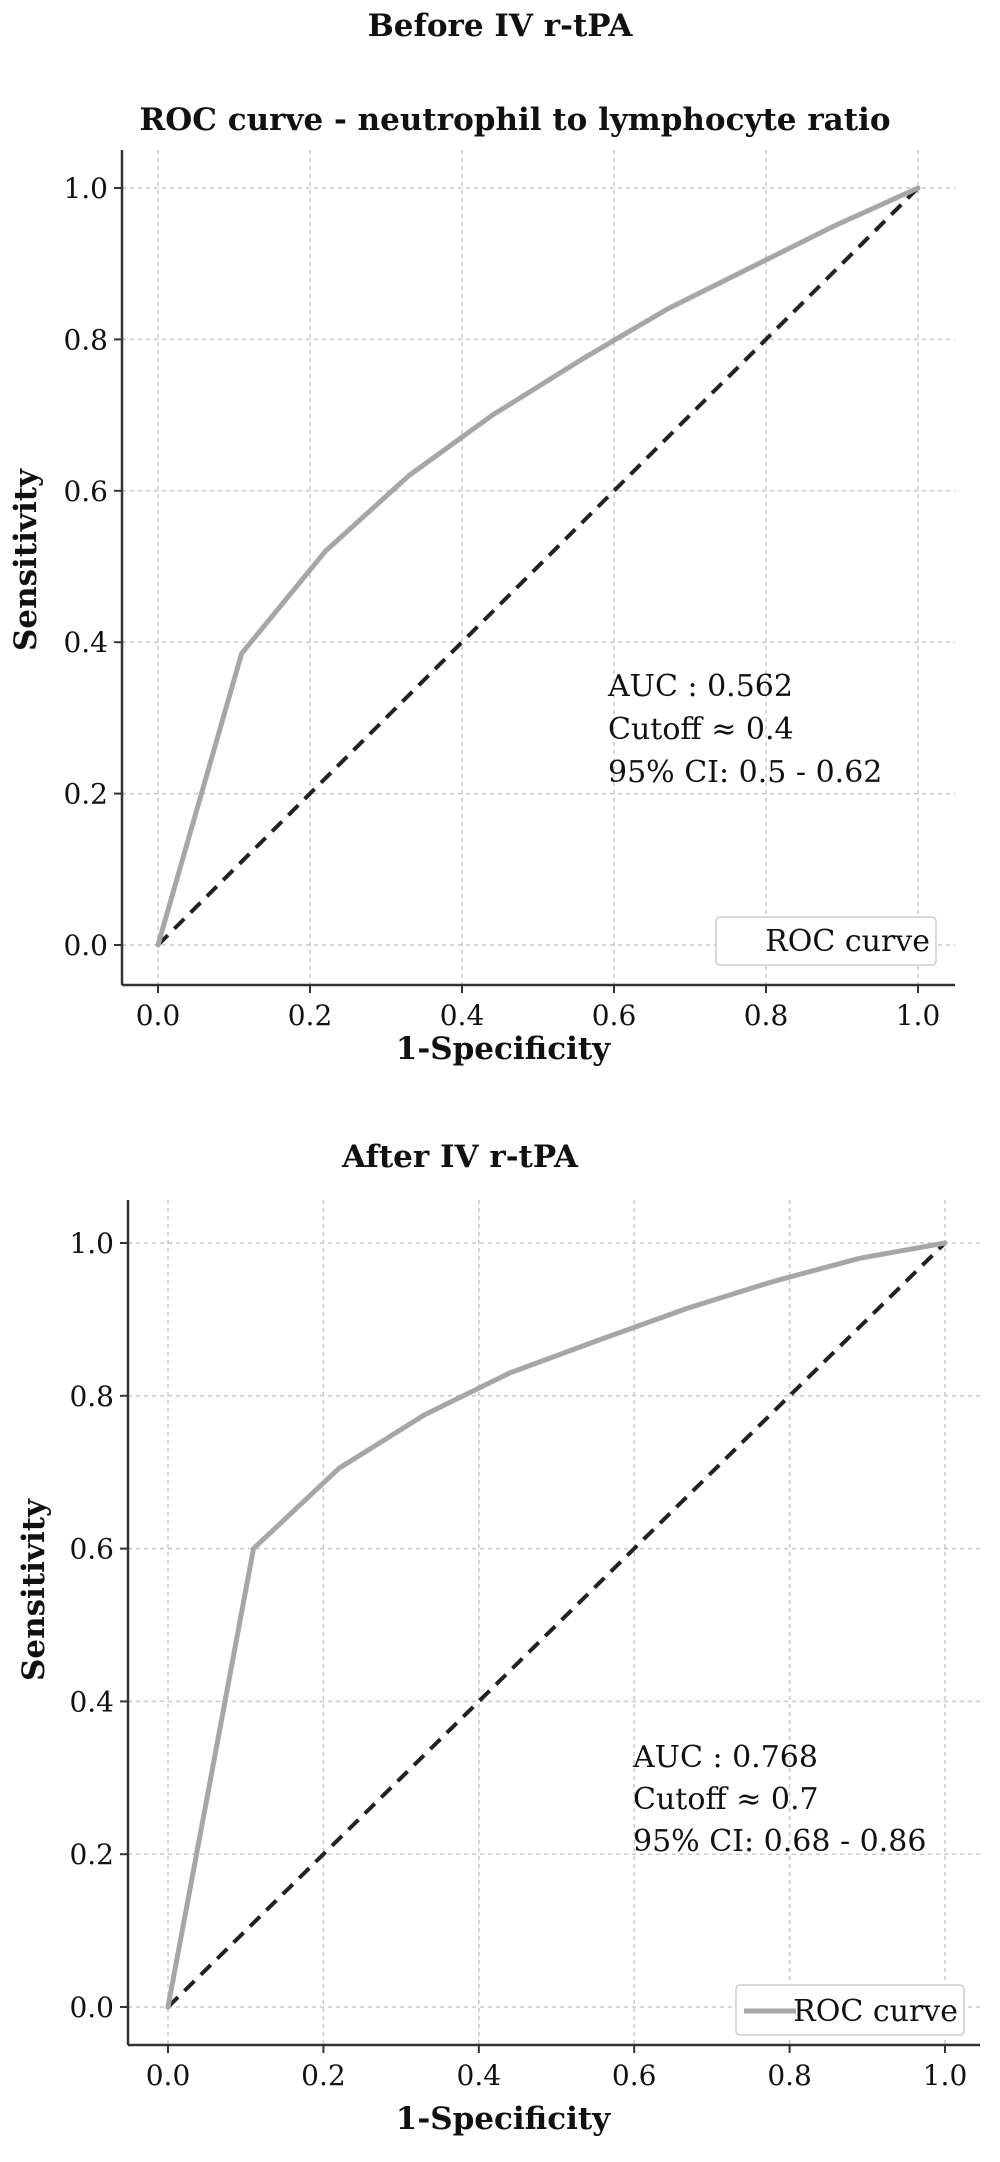 Image resolution: width=1000 pixels, height=2162 pixels. Describe the element at coordinates (85, 642) in the screenshot. I see `chart-1-y-tick-2: 0.4` at that location.